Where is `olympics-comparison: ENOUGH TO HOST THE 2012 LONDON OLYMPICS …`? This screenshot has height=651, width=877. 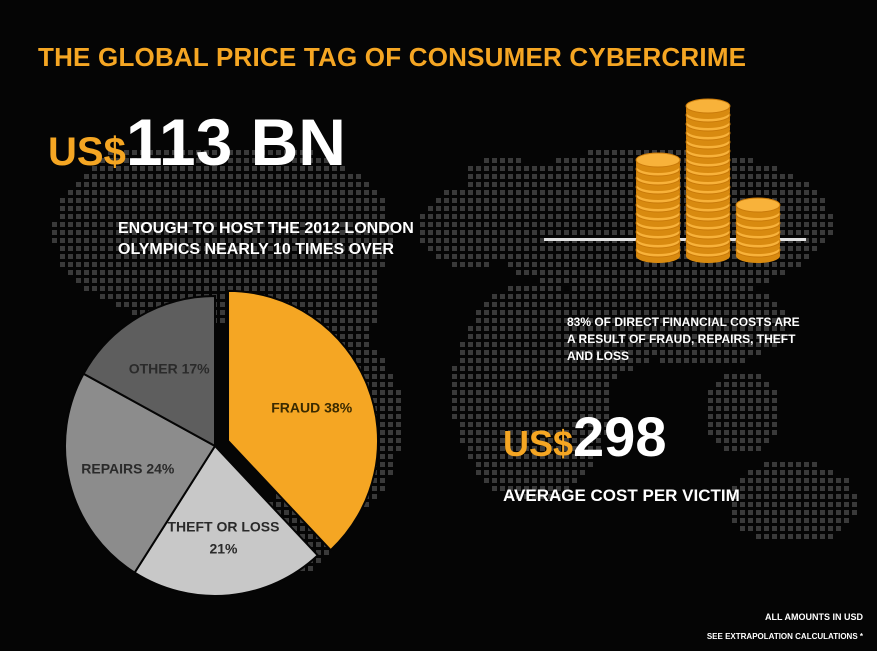
olympics-comparison: ENOUGH TO HOST THE 2012 LONDON OLYMPICS … is located at coordinates (266, 239).